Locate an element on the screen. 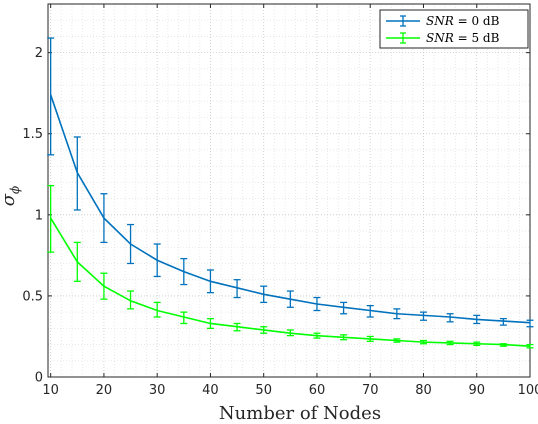 The image size is (538, 424). legend-label: SNR = 0 dB is located at coordinates (463, 21).